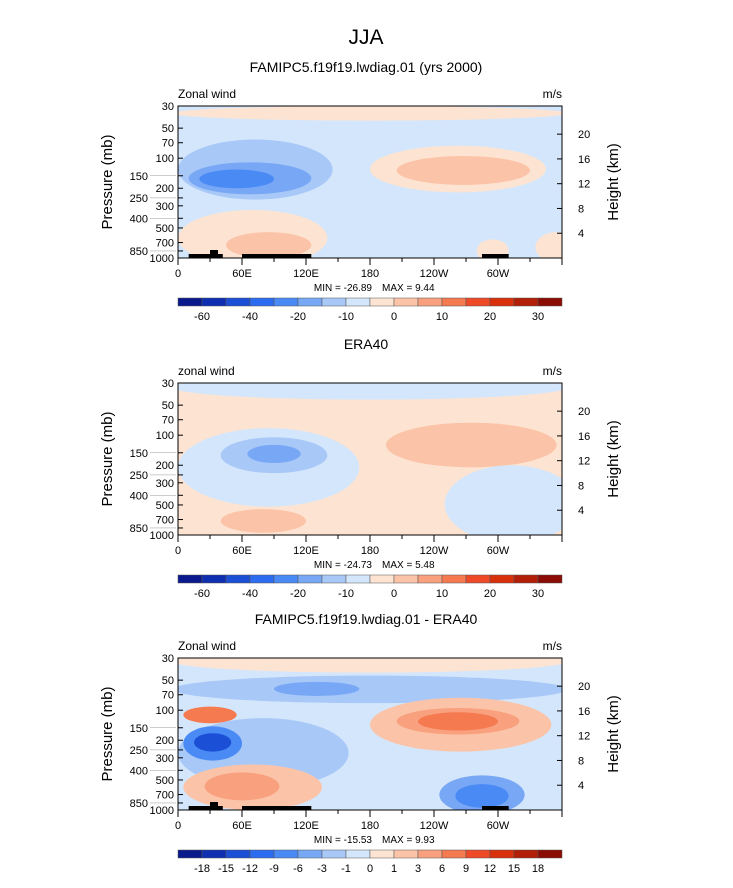 The image size is (733, 888). What do you see at coordinates (581, 786) in the screenshot?
I see `y2-tick-label: 4` at bounding box center [581, 786].